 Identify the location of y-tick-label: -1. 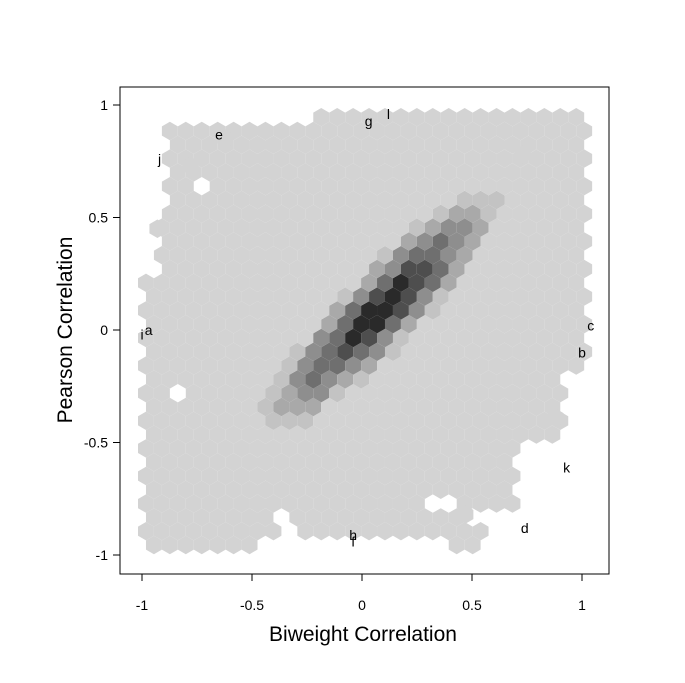
(102, 555).